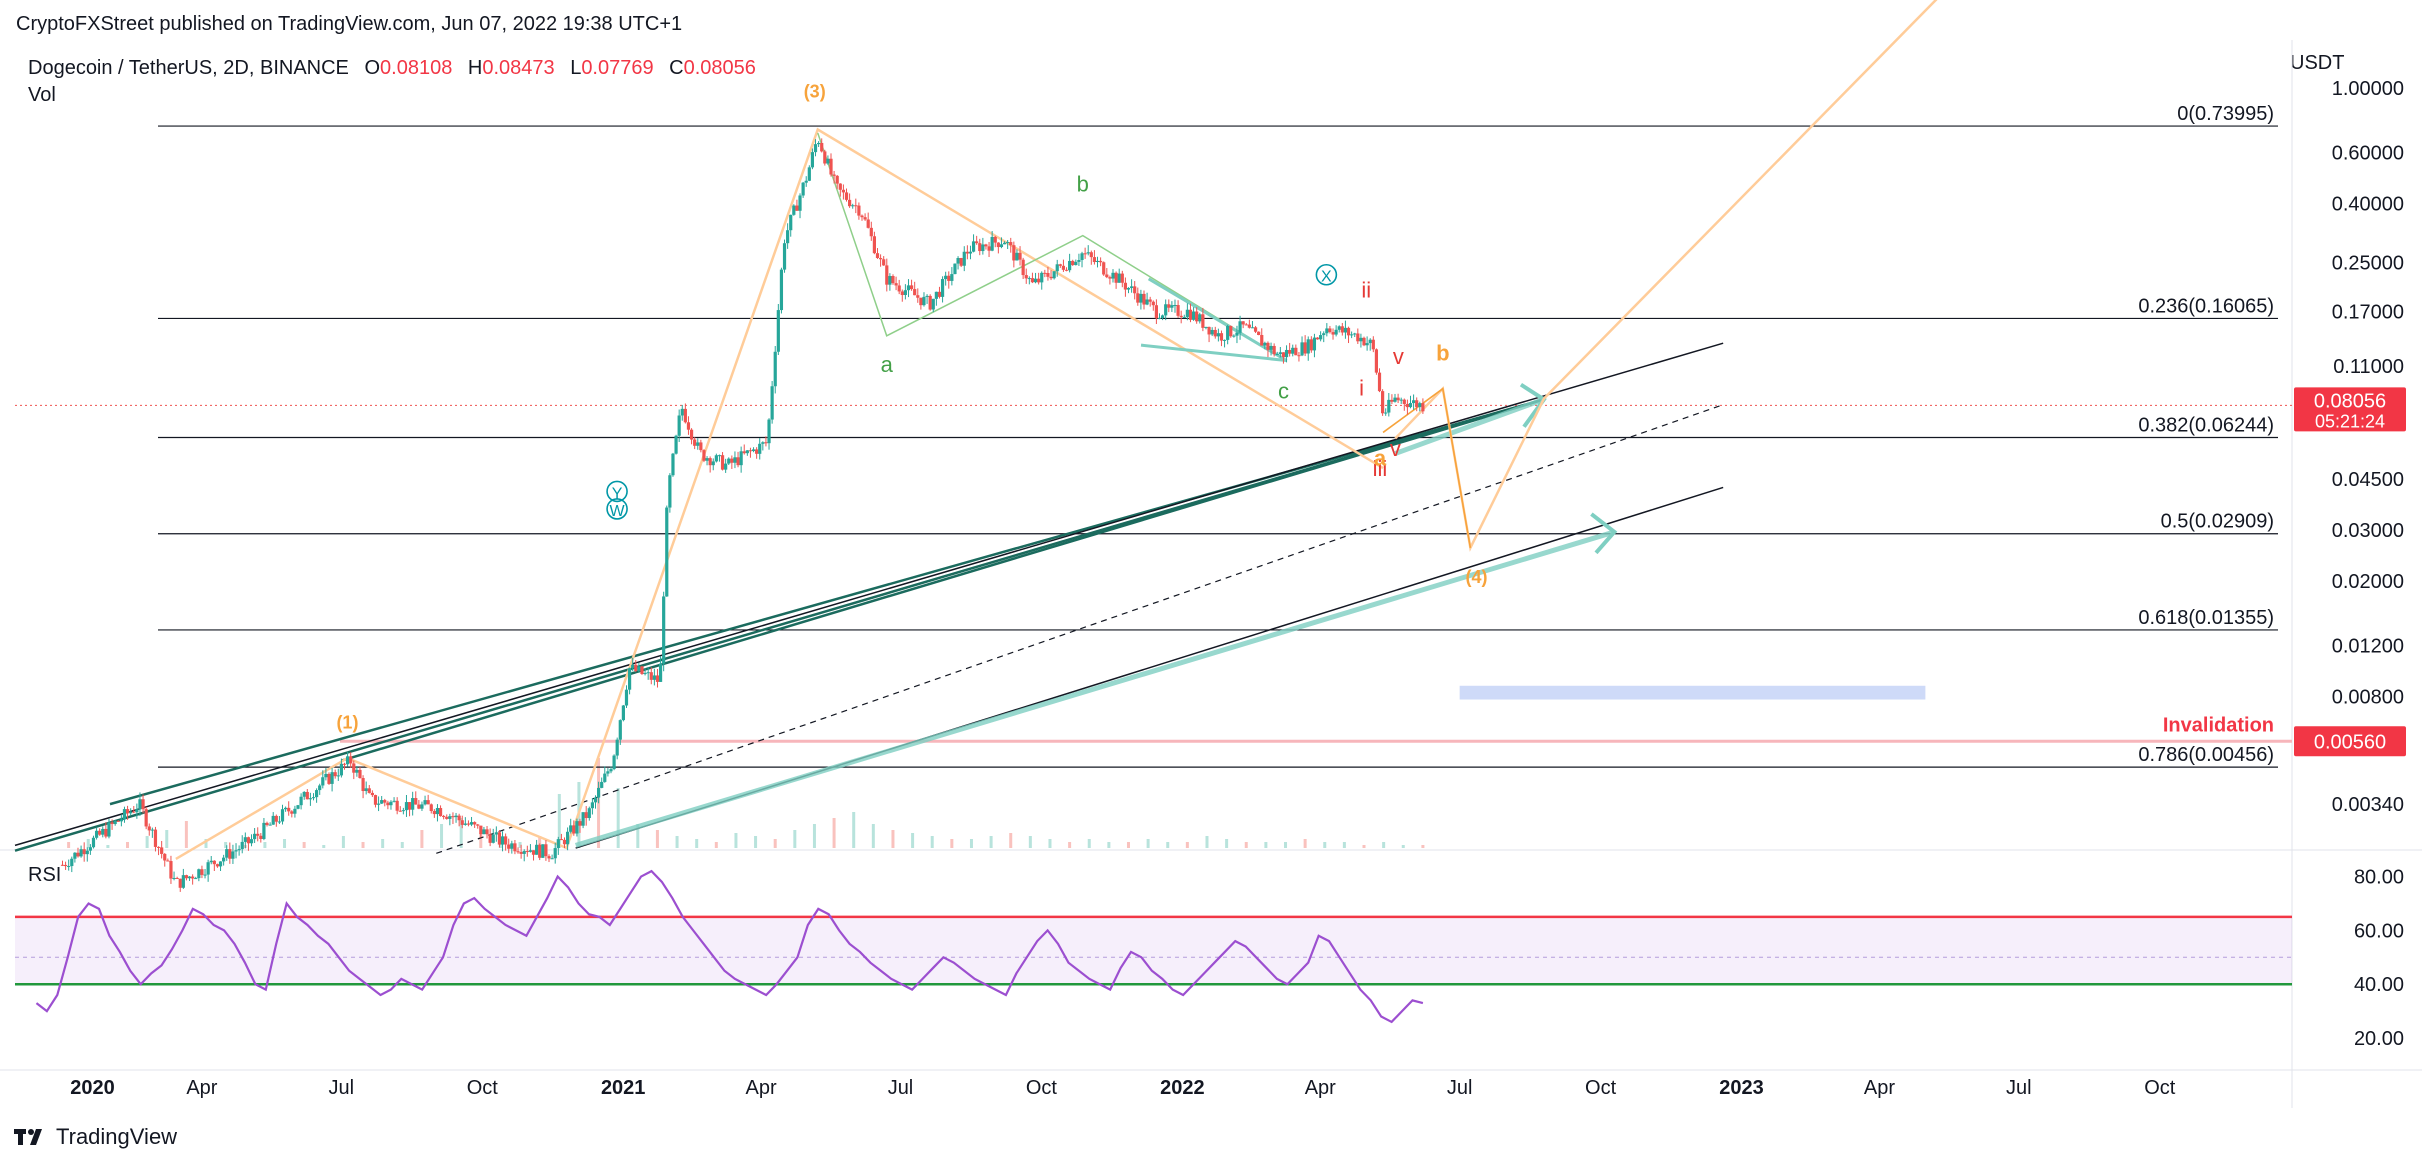  I want to click on volume-label: Vol, so click(42, 95).